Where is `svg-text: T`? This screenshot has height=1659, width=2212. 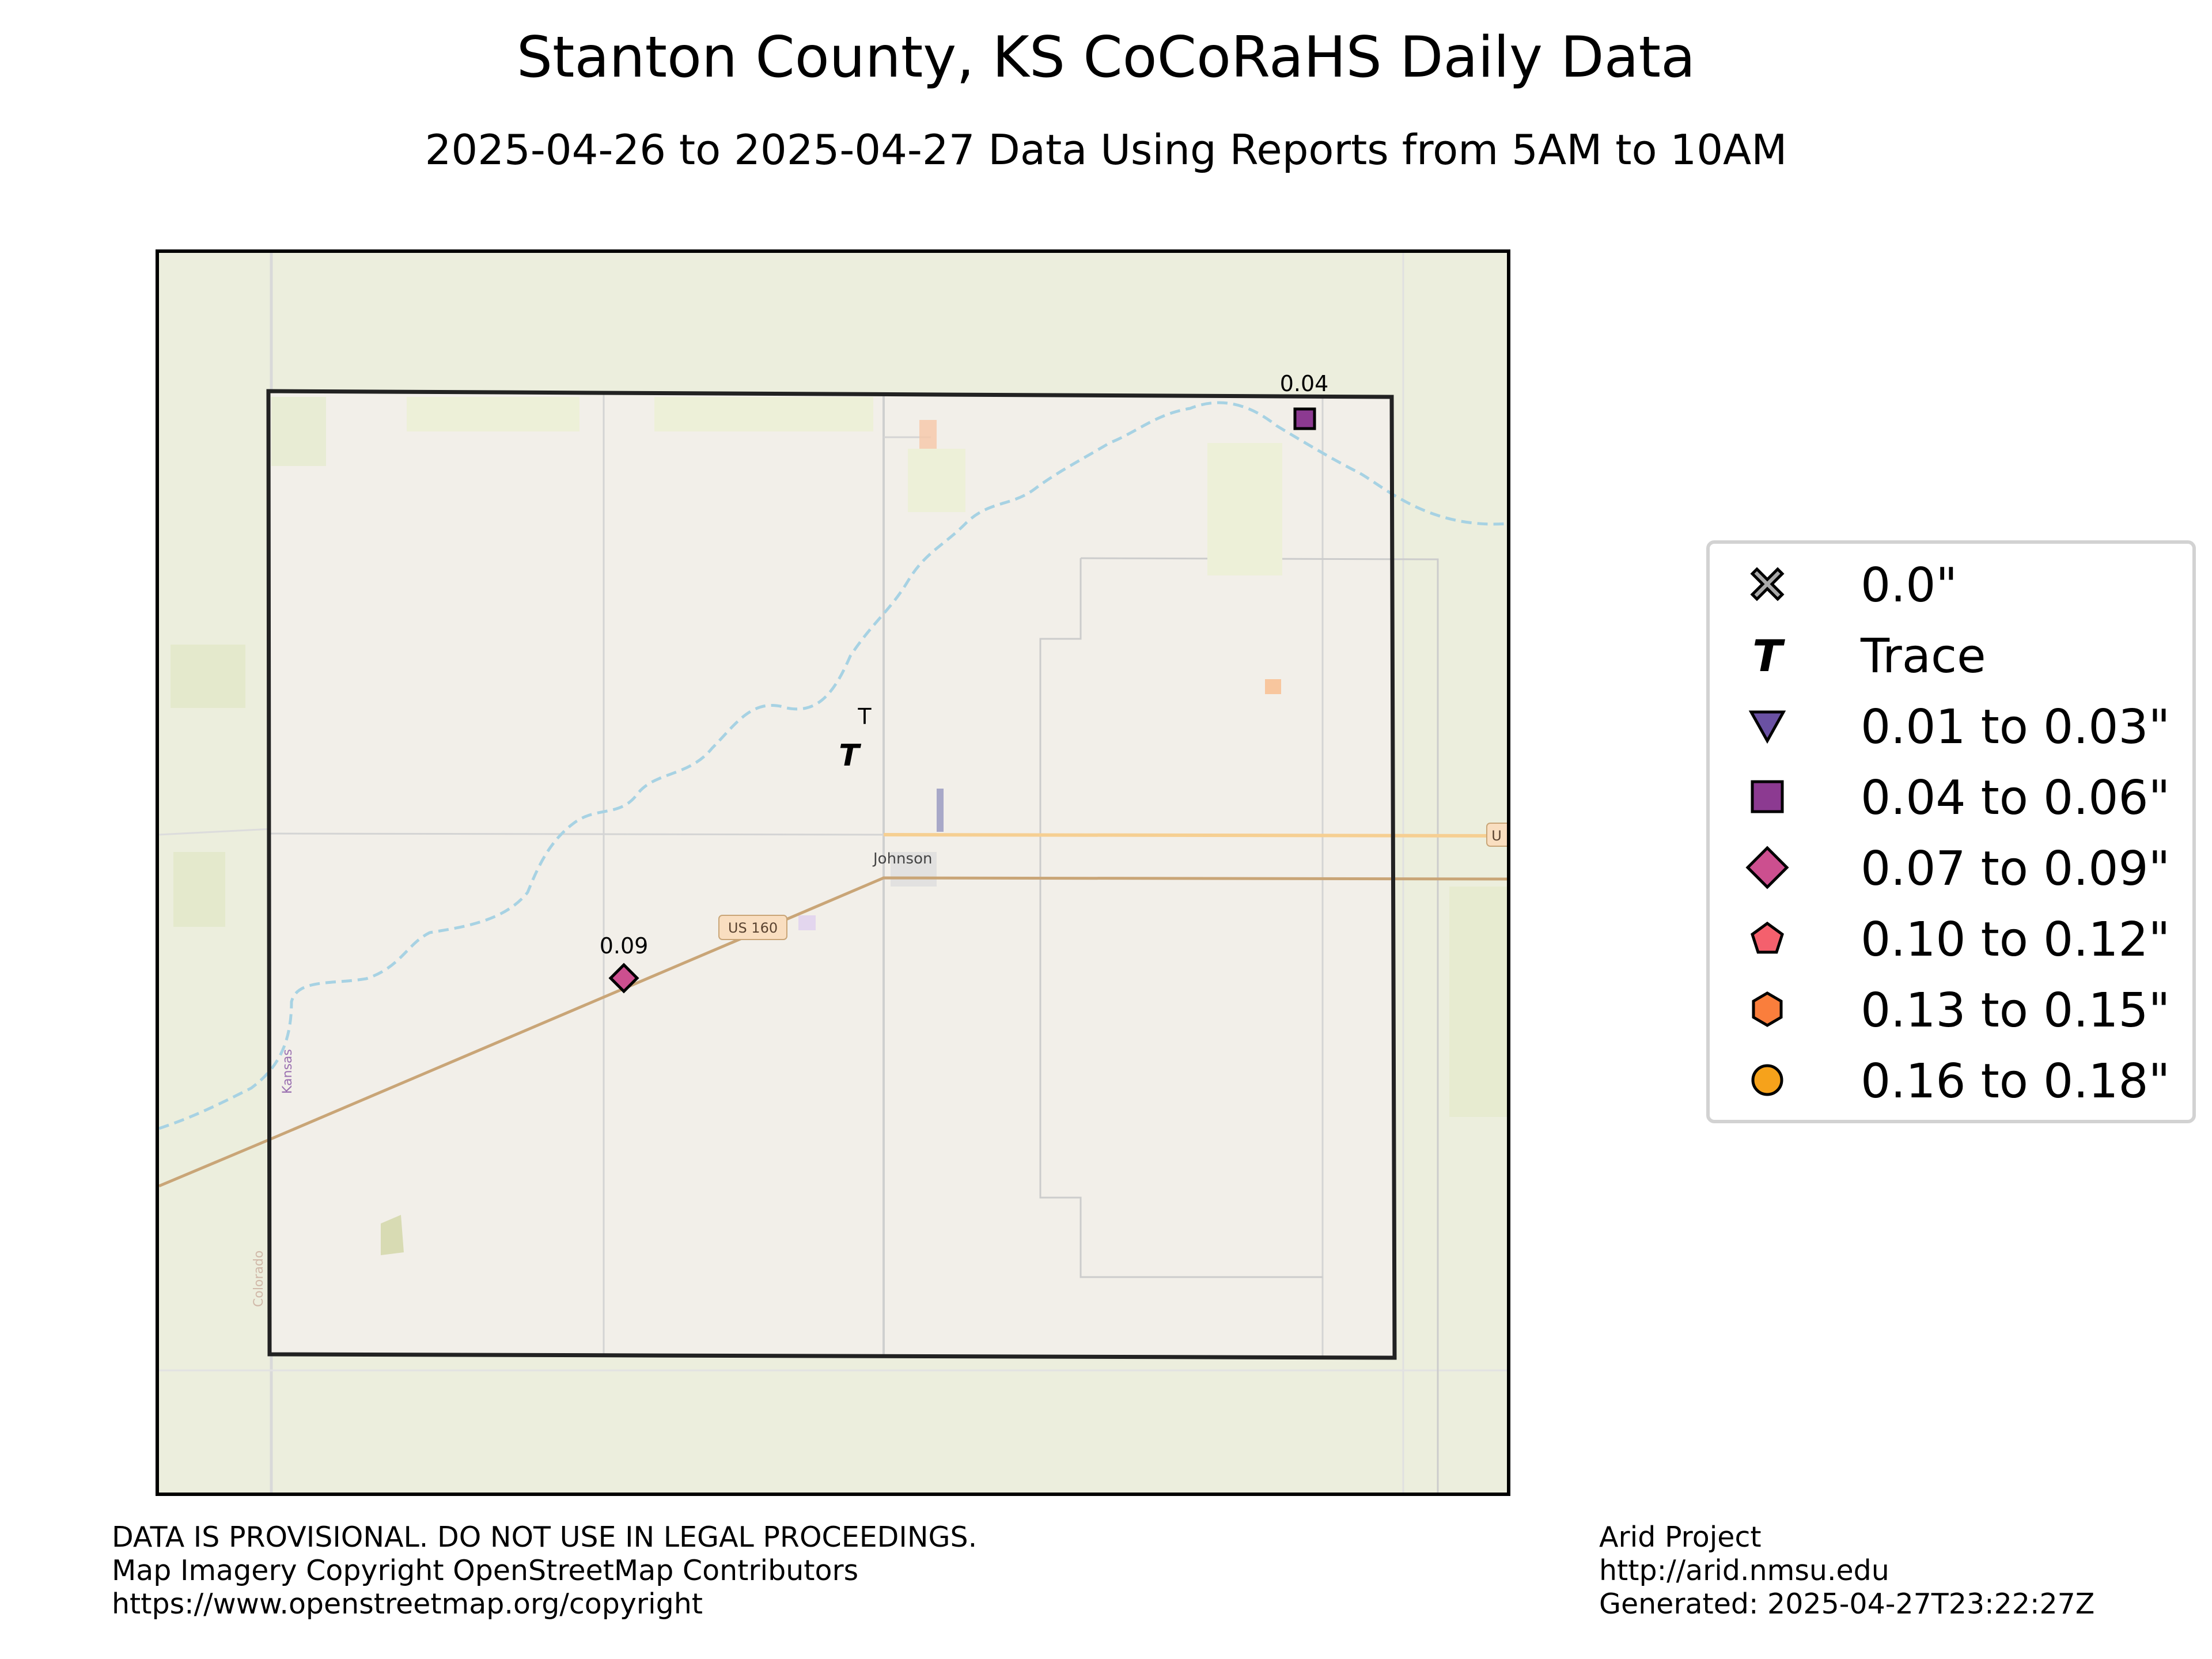 svg-text: T is located at coordinates (1768, 655).